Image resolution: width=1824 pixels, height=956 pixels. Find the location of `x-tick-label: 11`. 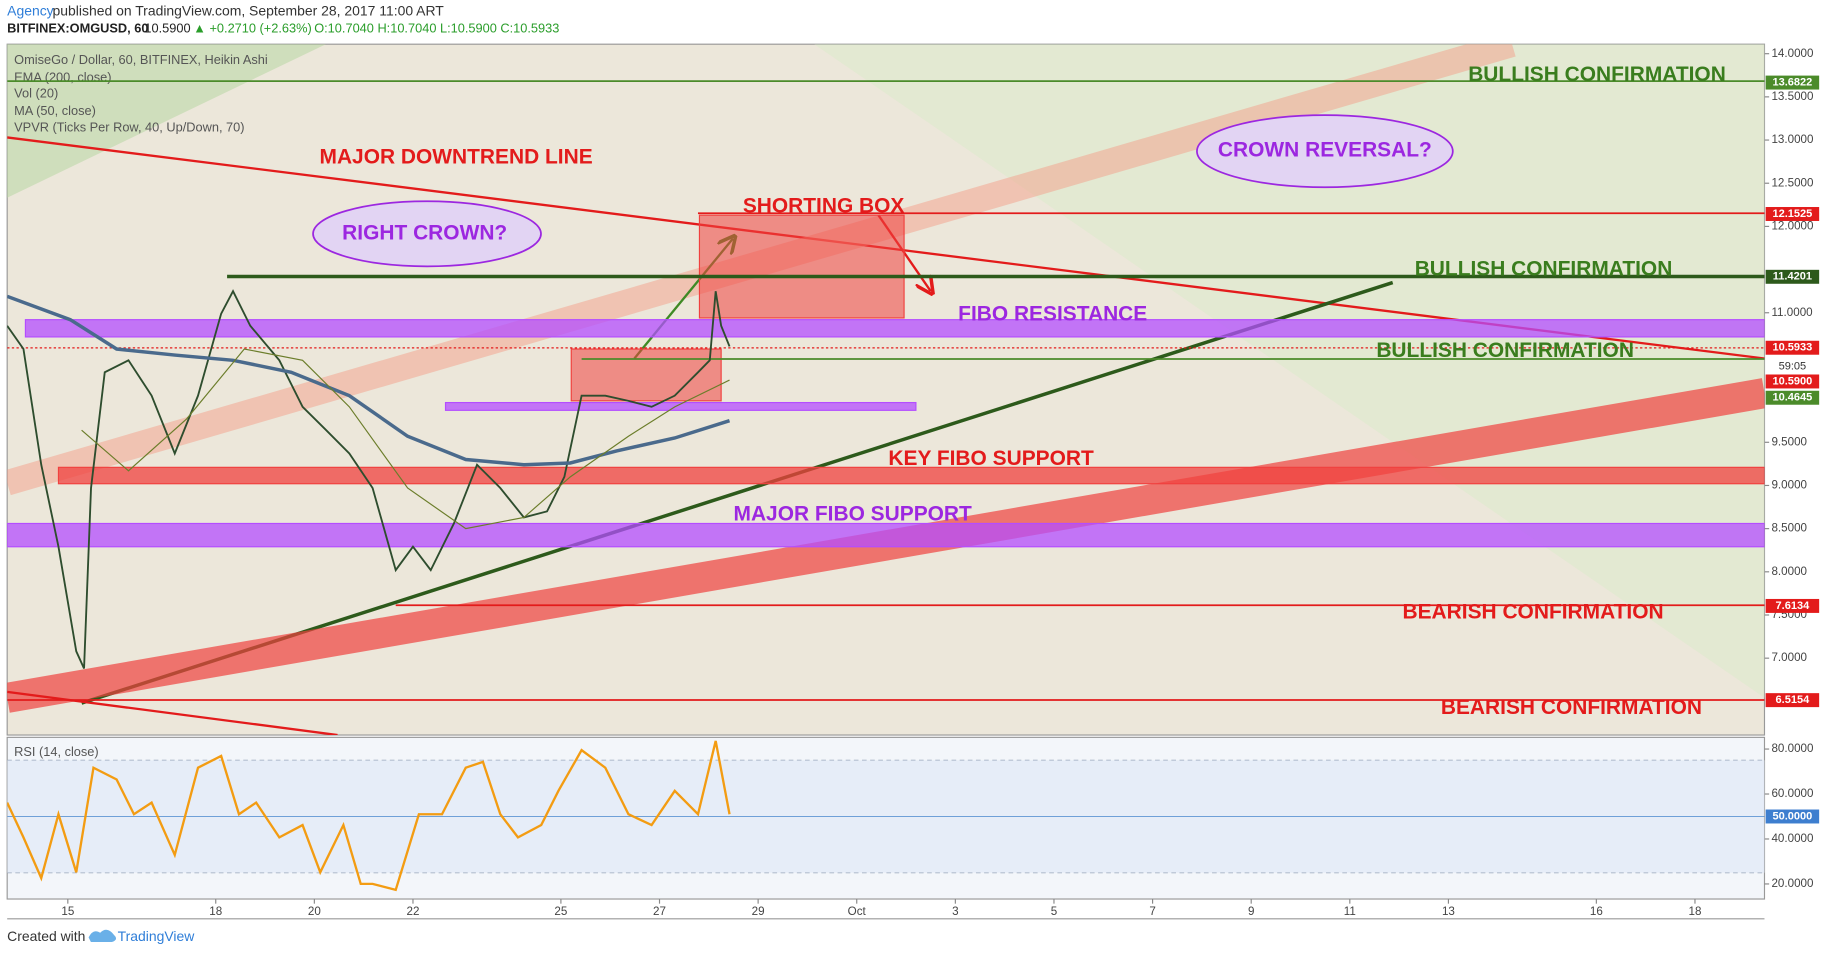

x-tick-label: 11 is located at coordinates (1350, 911).